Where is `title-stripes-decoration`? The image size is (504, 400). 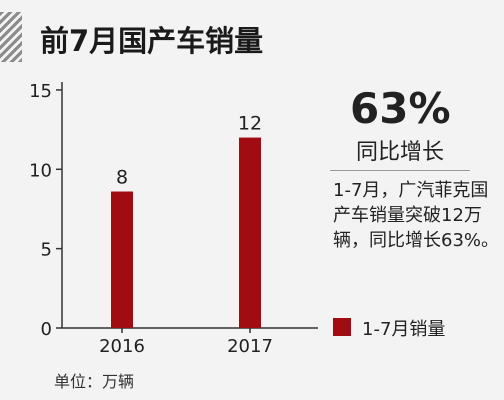
title-stripes-decoration is located at coordinates (11, 37).